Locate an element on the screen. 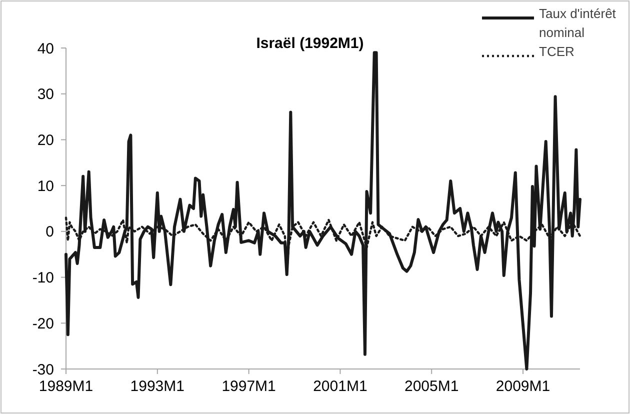 Image resolution: width=630 pixels, height=414 pixels. y-tick-label: 30 is located at coordinates (45, 95).